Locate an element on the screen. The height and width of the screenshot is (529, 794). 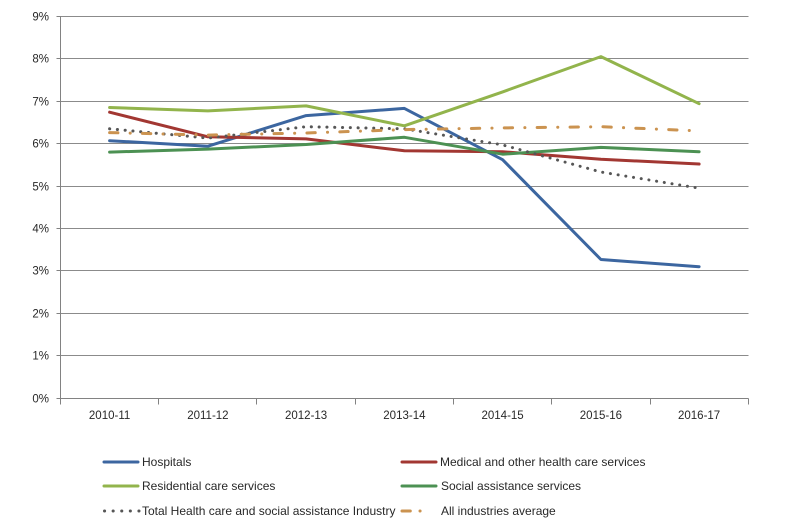
svg-text:Medical and other health care: Medical and other health care services is located at coordinates (542, 462).